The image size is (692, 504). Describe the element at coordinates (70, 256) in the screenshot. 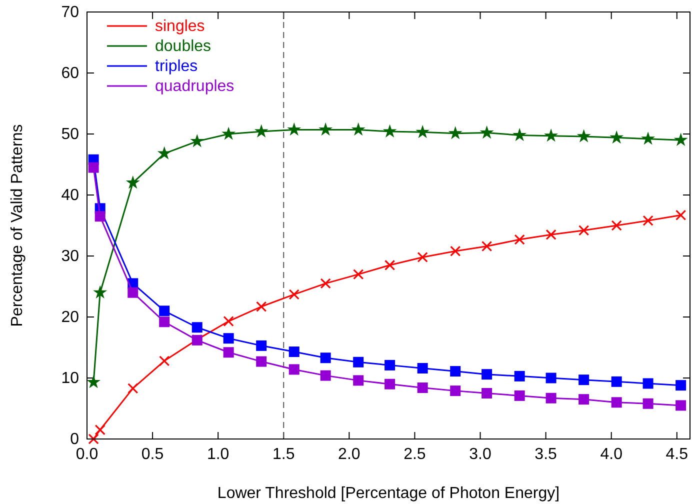

I see `y-tick-label: 30` at that location.